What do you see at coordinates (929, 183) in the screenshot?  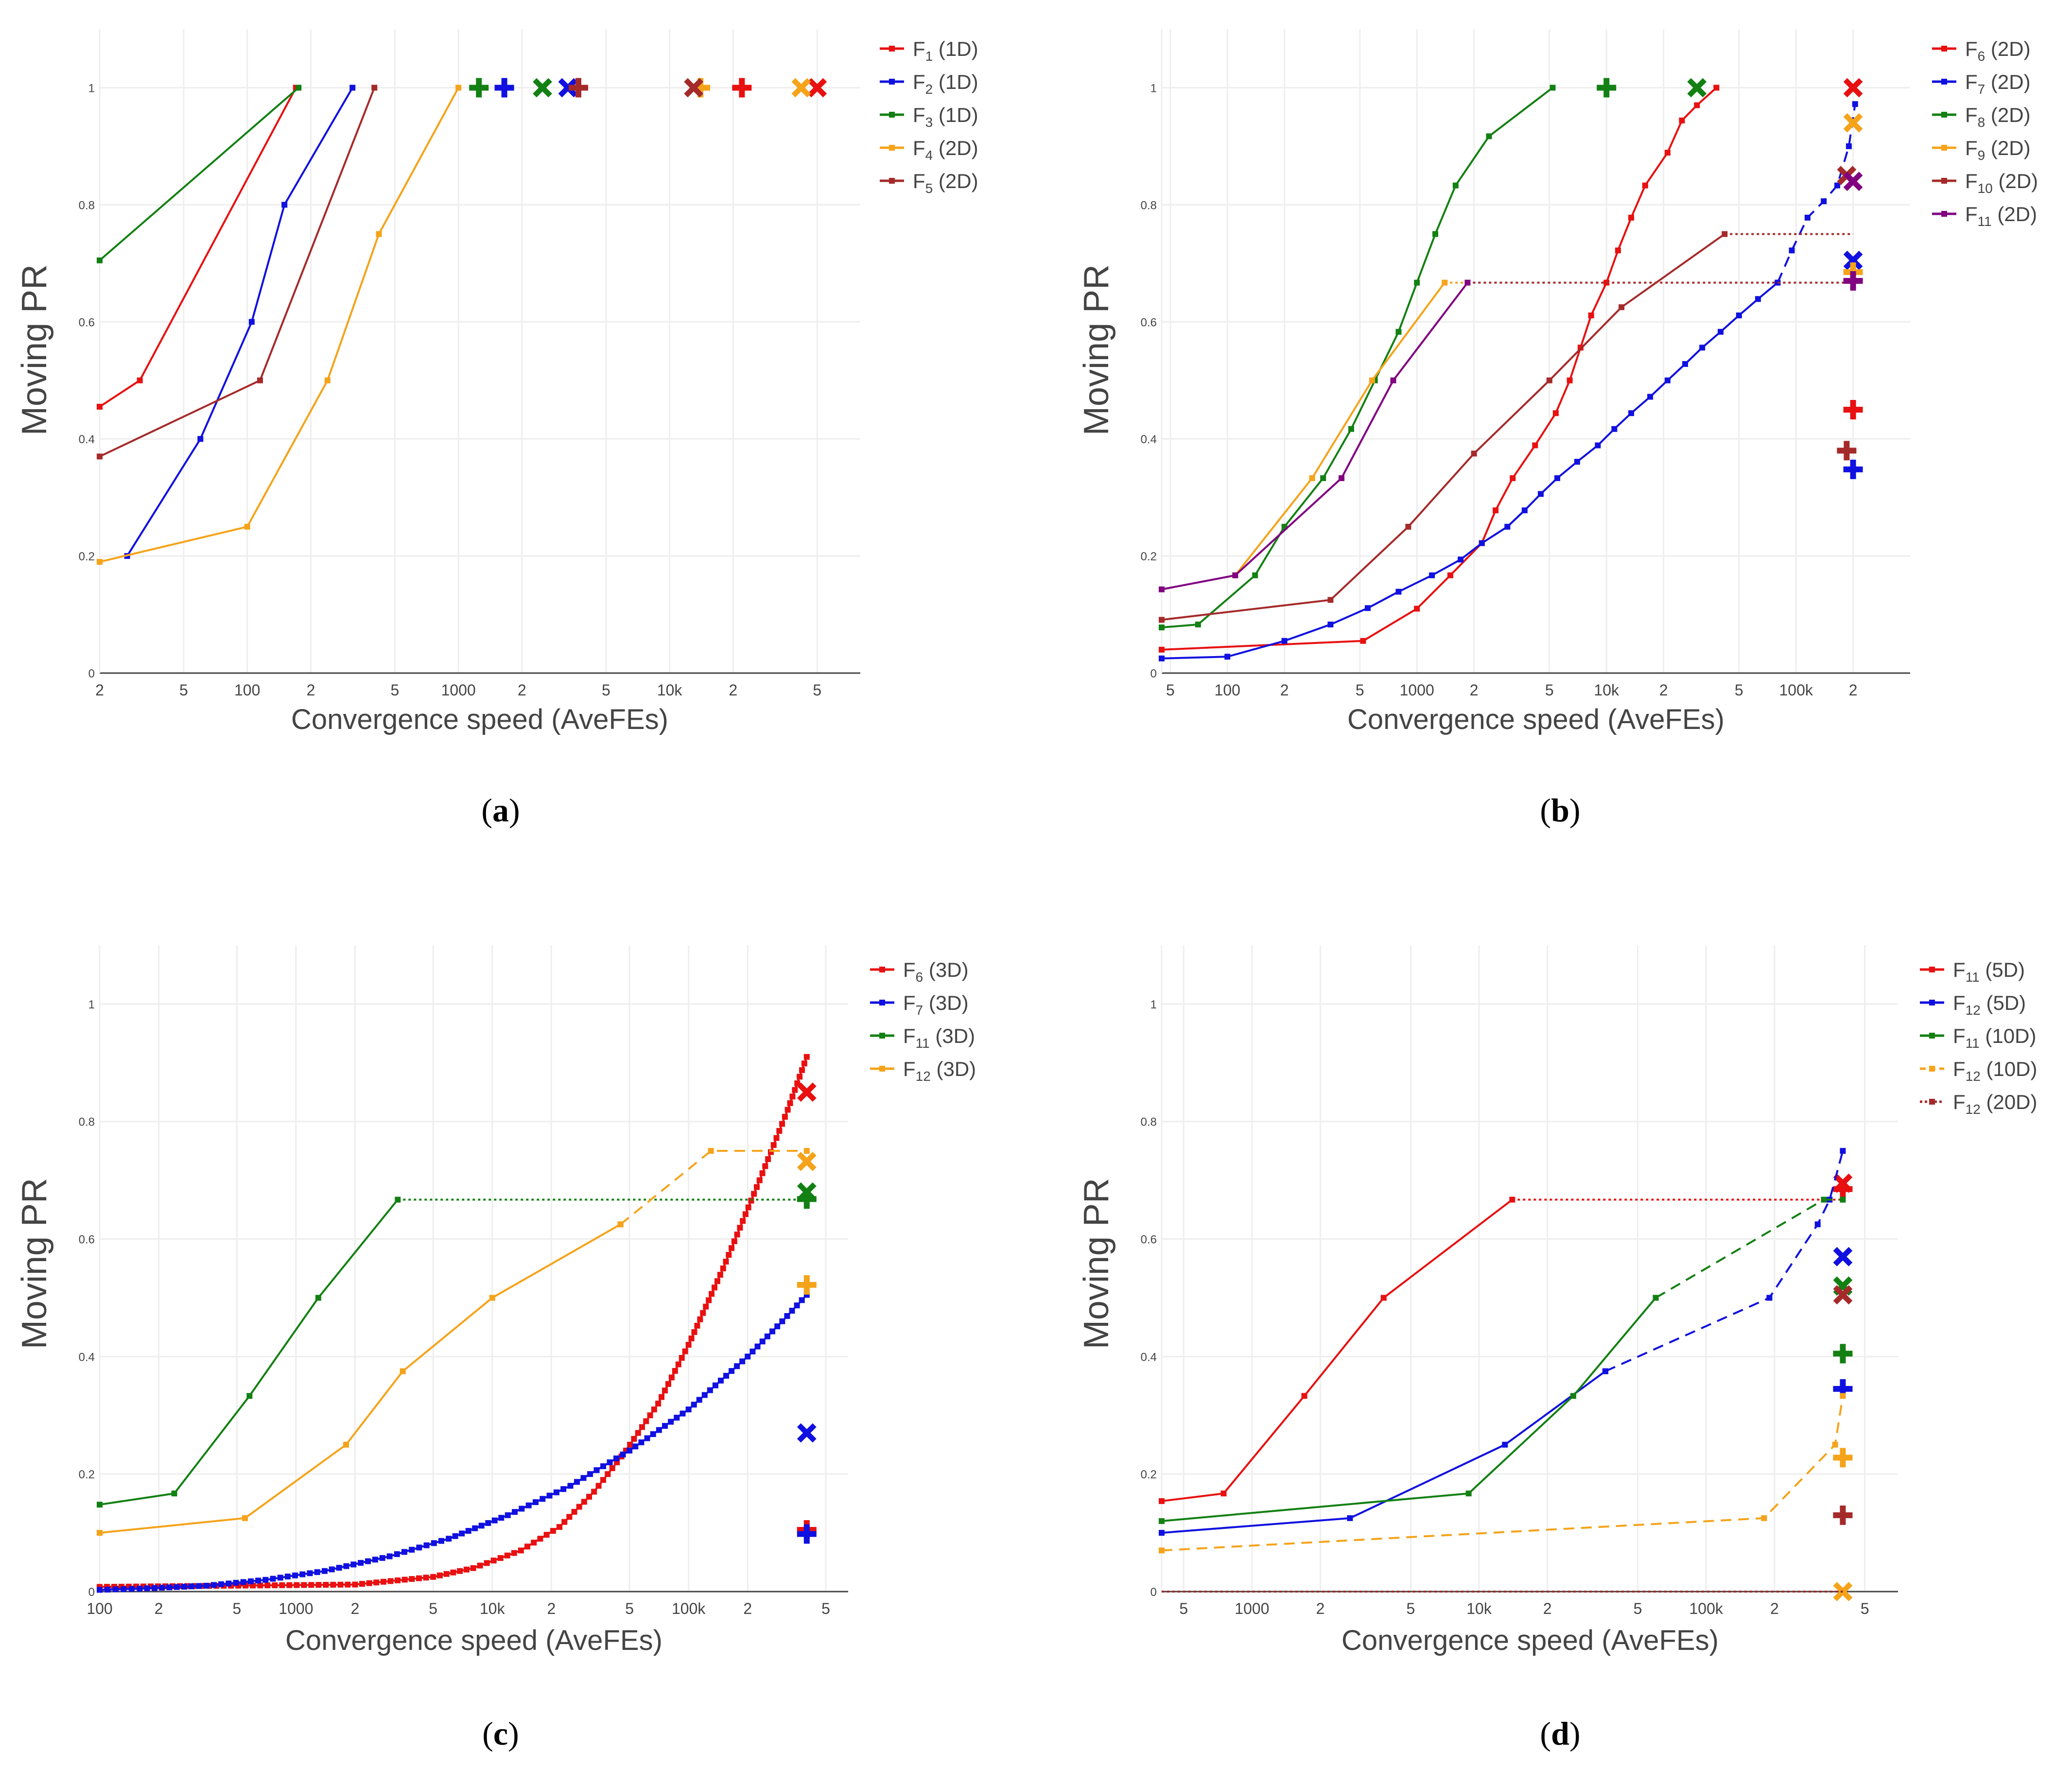 I see `legend-item: F5 (2D)` at bounding box center [929, 183].